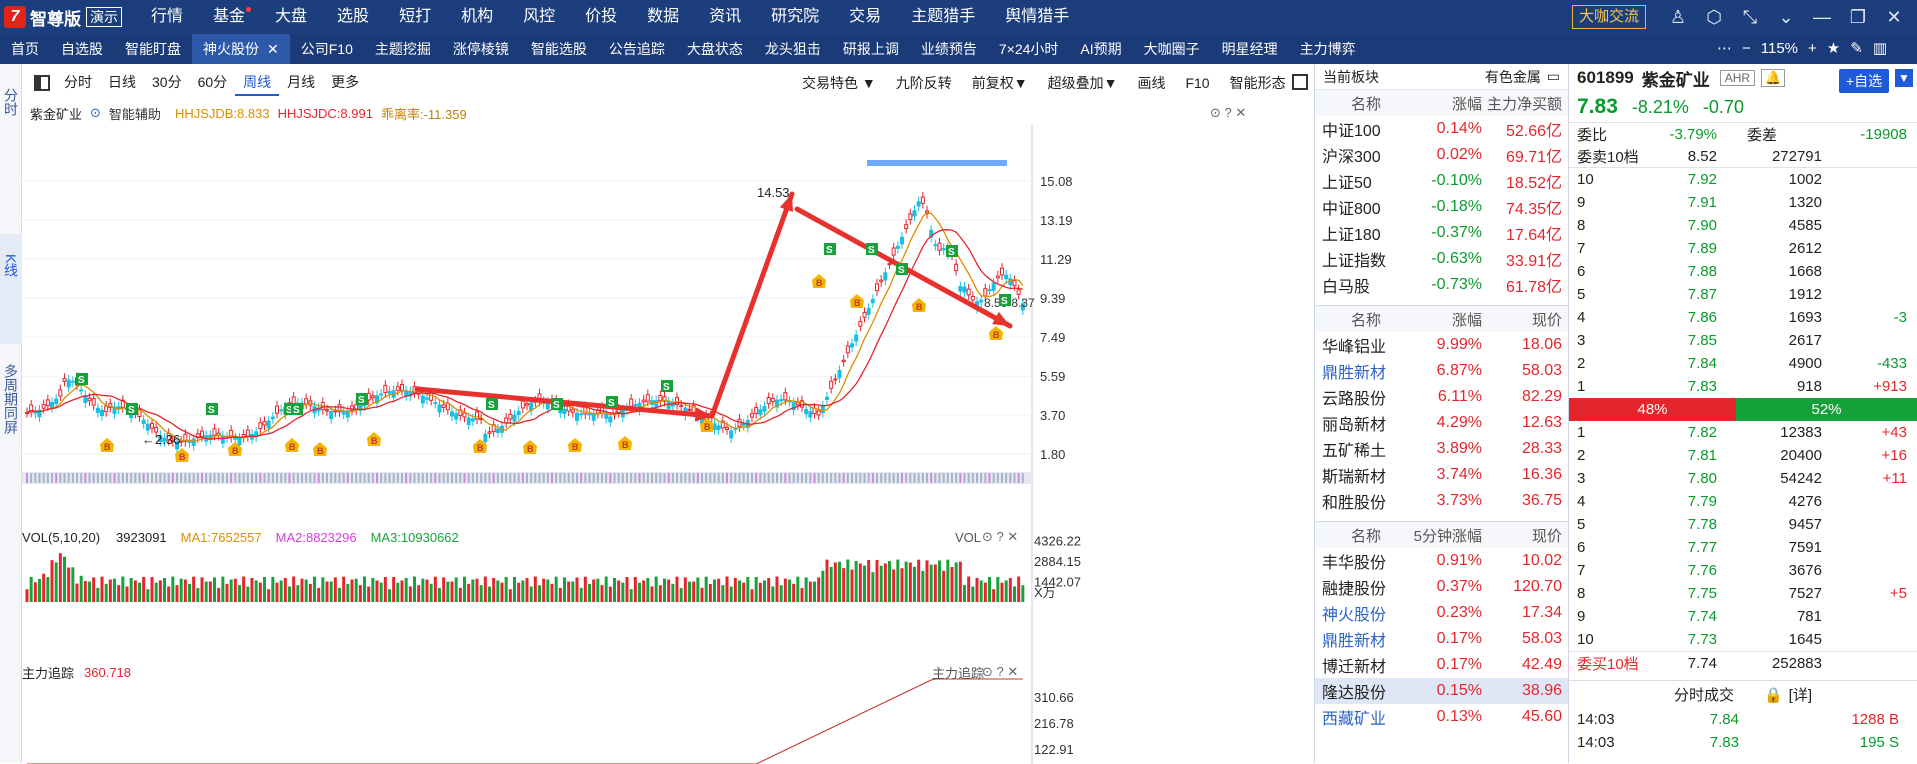 The image size is (1917, 764). I want to click on order-book-row: 4 7.86 1693 -3, so click(1743, 317).